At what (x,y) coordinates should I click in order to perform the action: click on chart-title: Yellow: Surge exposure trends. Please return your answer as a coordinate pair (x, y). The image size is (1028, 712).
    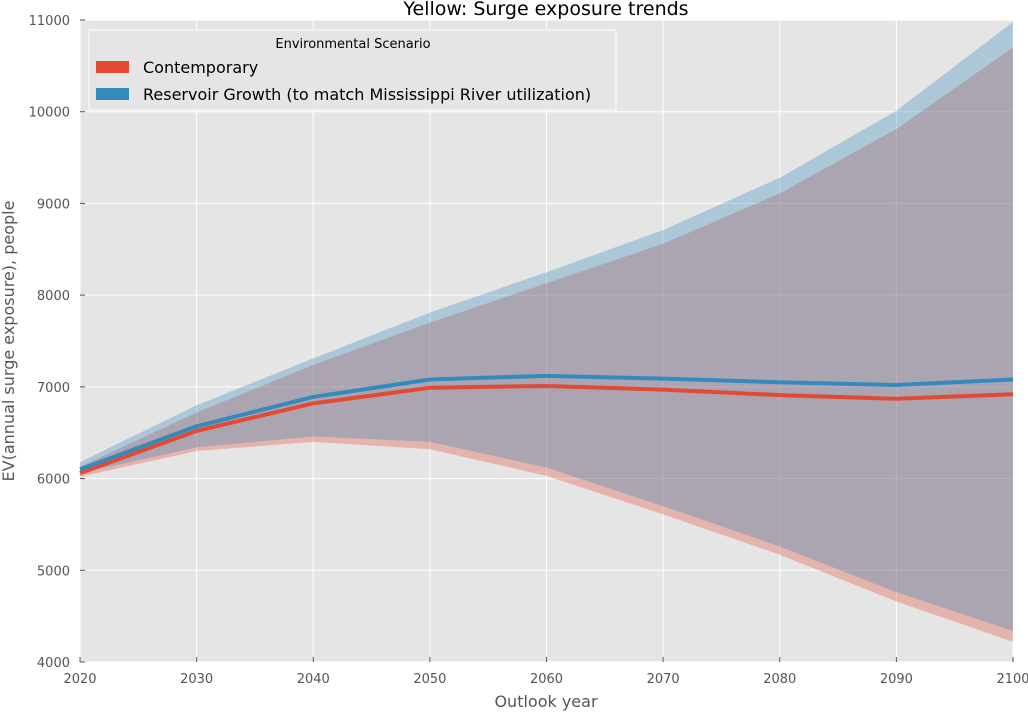
    Looking at the image, I should click on (545, 10).